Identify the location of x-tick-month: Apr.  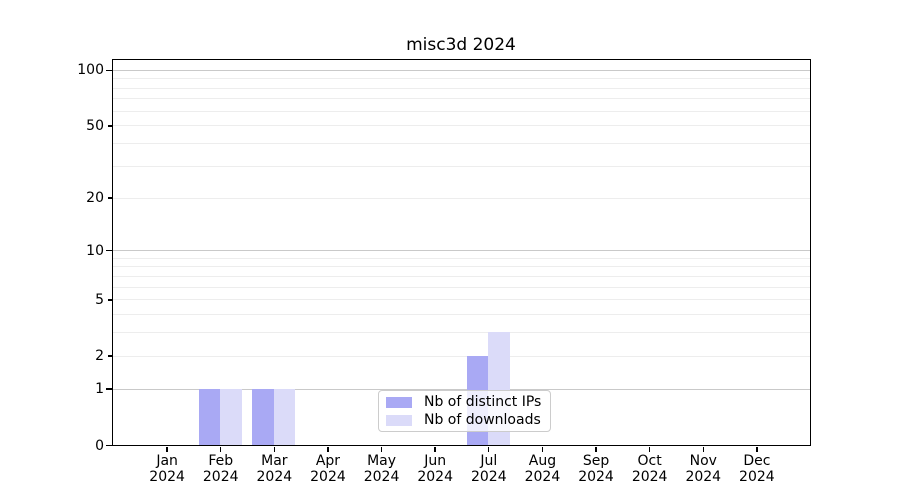
(328, 461).